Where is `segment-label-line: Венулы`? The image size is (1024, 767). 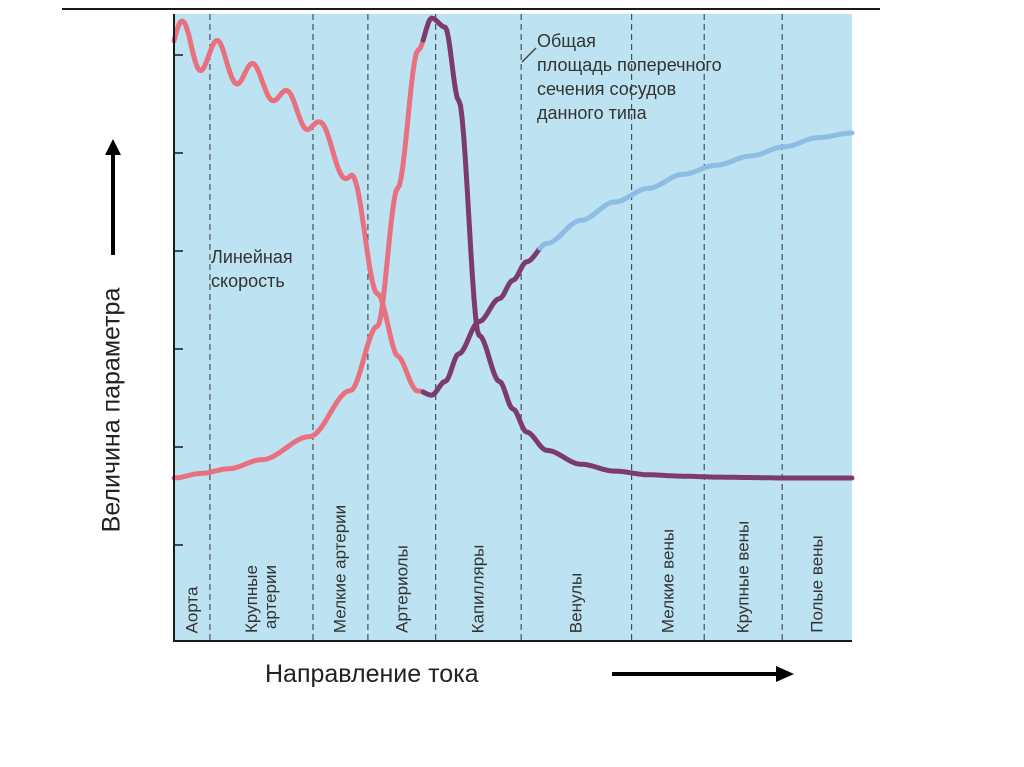
segment-label-line: Венулы is located at coordinates (576, 603).